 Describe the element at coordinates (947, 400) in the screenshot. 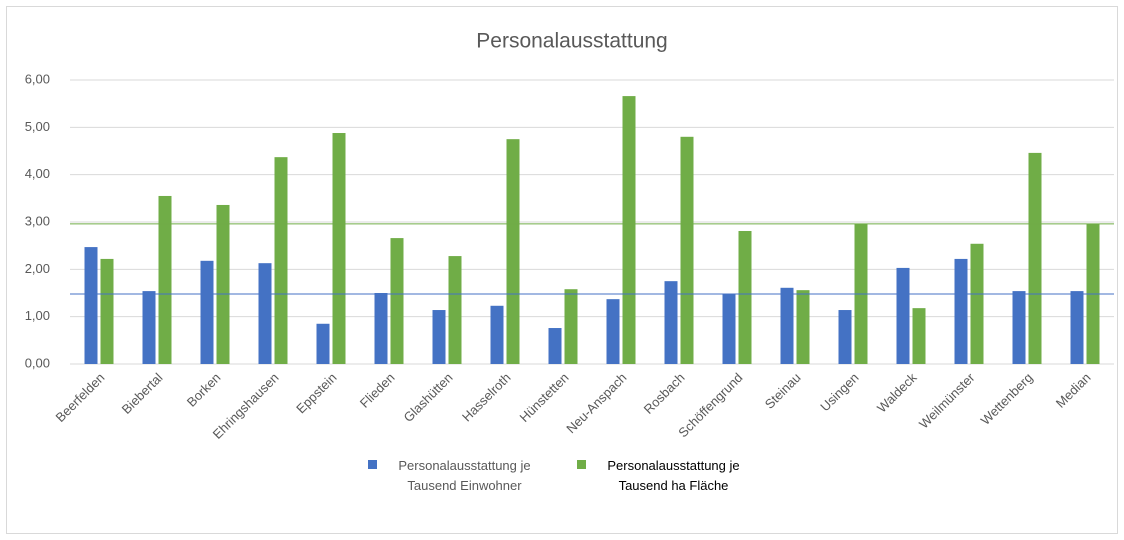

I see `x-tick-label: Weilmünster` at that location.